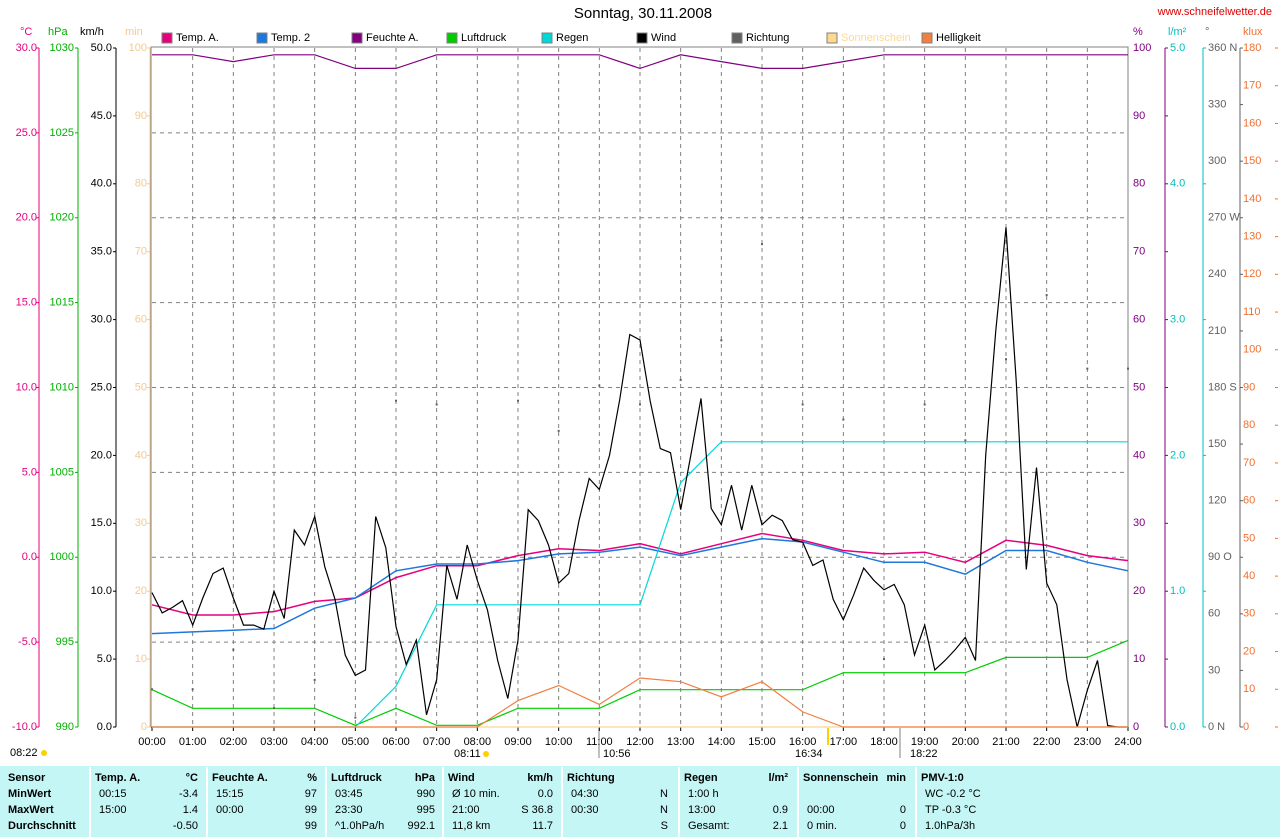 The height and width of the screenshot is (837, 1280). I want to click on y-tick-label: 130, so click(1252, 237).